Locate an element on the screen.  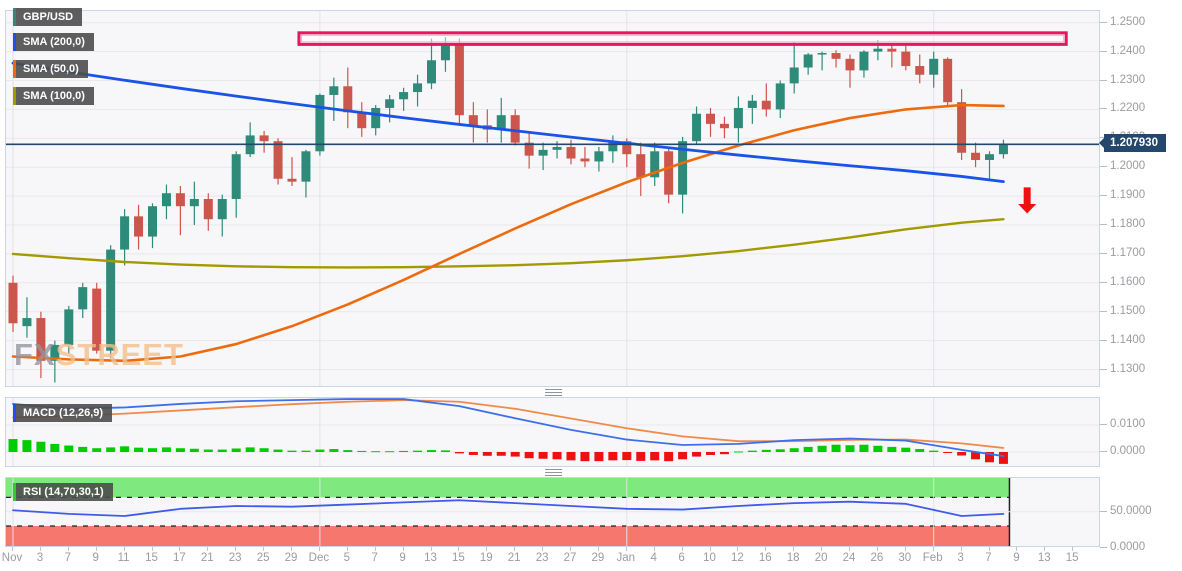
sma50-legend-chip: SMA (50,0) is located at coordinates (50, 69).